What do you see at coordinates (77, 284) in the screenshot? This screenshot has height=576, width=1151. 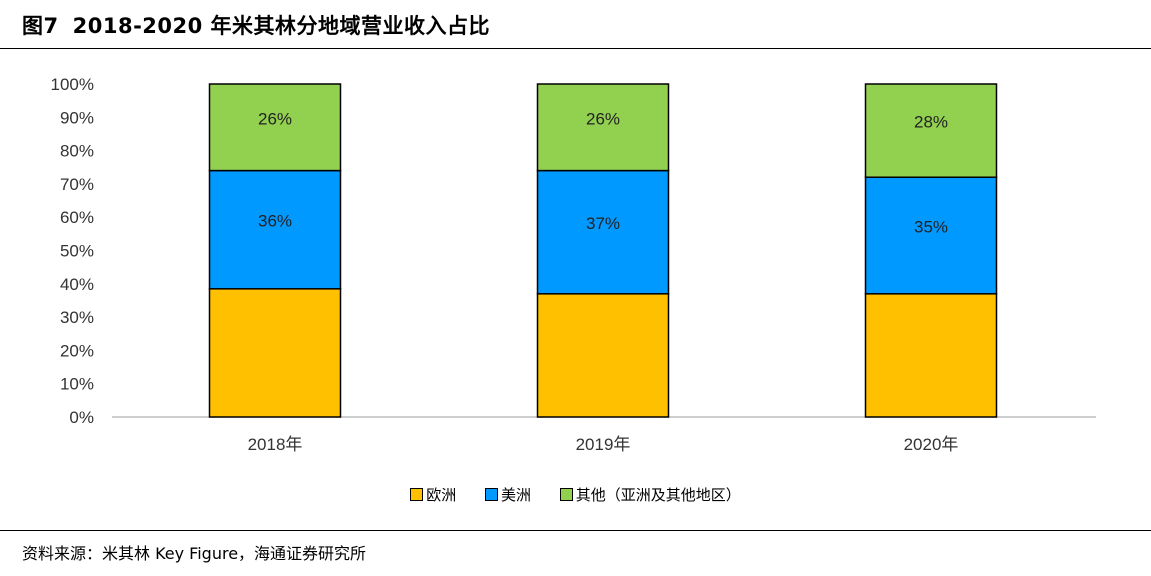 I see `y-tick-label: 40%` at bounding box center [77, 284].